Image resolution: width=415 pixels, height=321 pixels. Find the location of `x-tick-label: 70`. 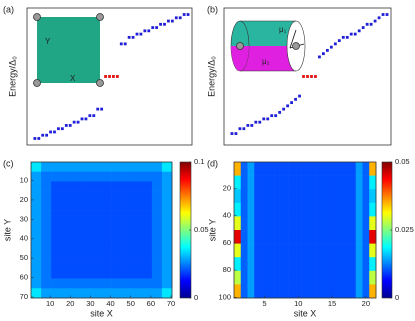

x-tick-label: 70 is located at coordinates (171, 303).